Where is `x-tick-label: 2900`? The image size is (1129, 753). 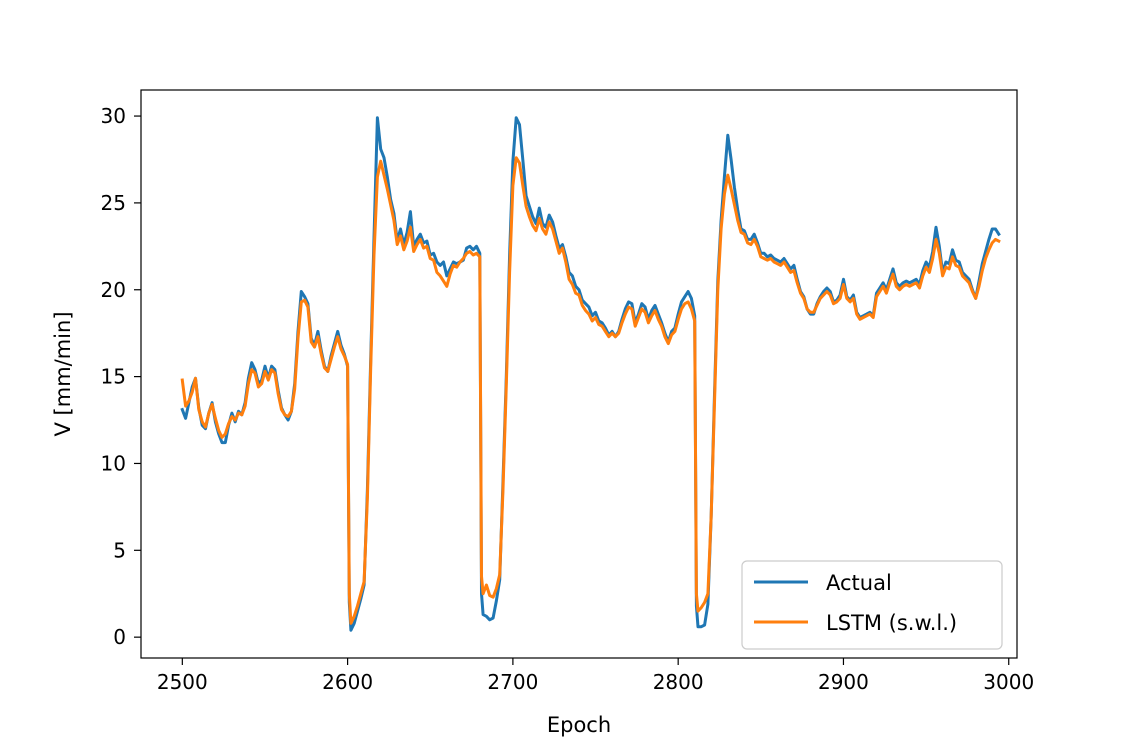
x-tick-label: 2900 is located at coordinates (843, 682).